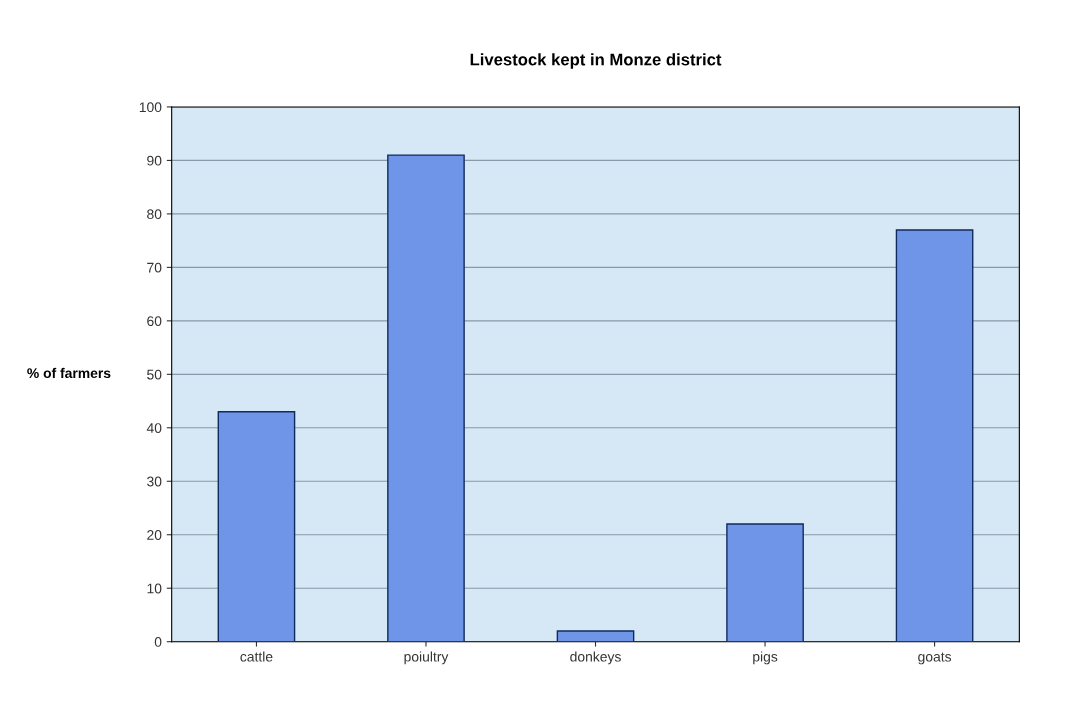  I want to click on y-tick-label: 60, so click(154, 321).